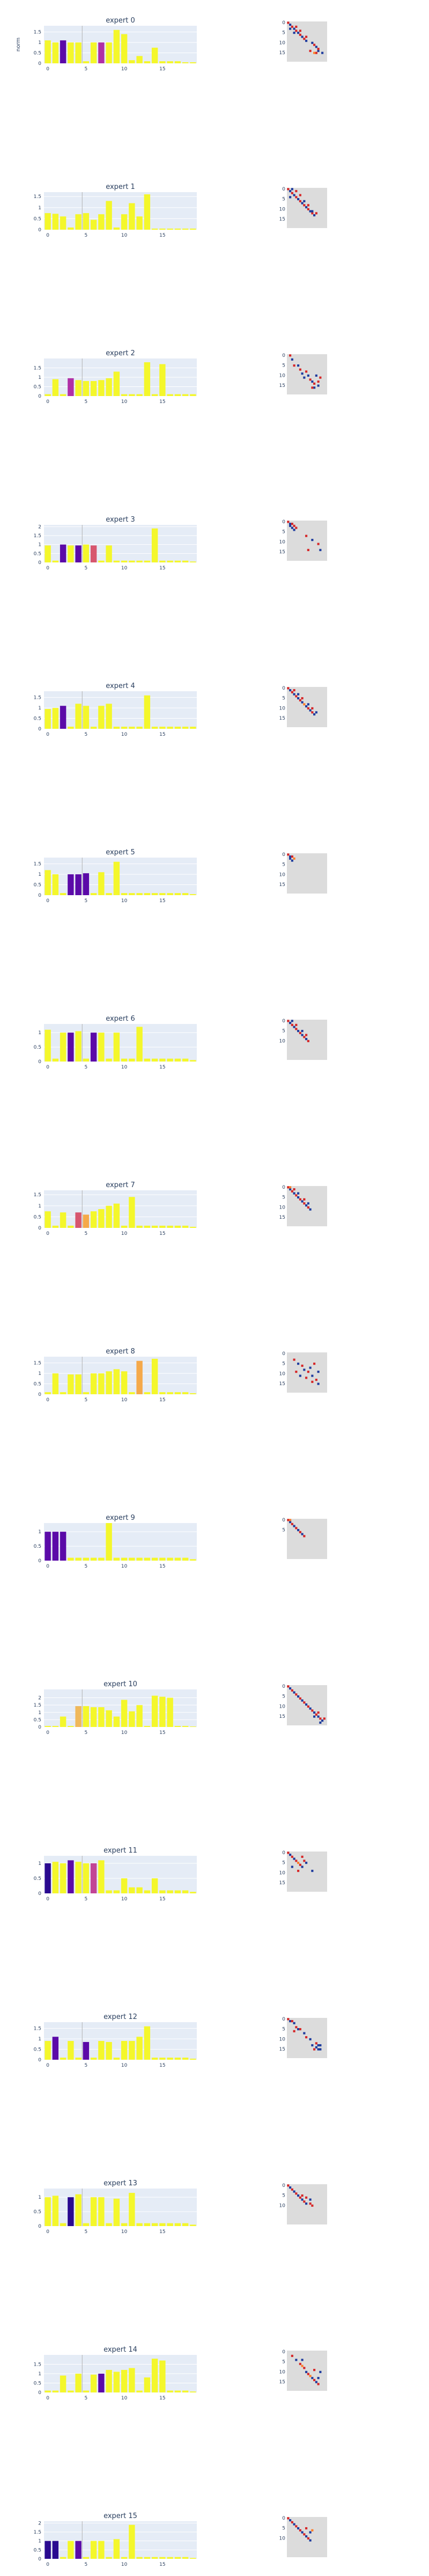 Image resolution: width=429 pixels, height=2576 pixels. Describe the element at coordinates (37, 387) in the screenshot. I see `y-tick-label: 0.5` at that location.